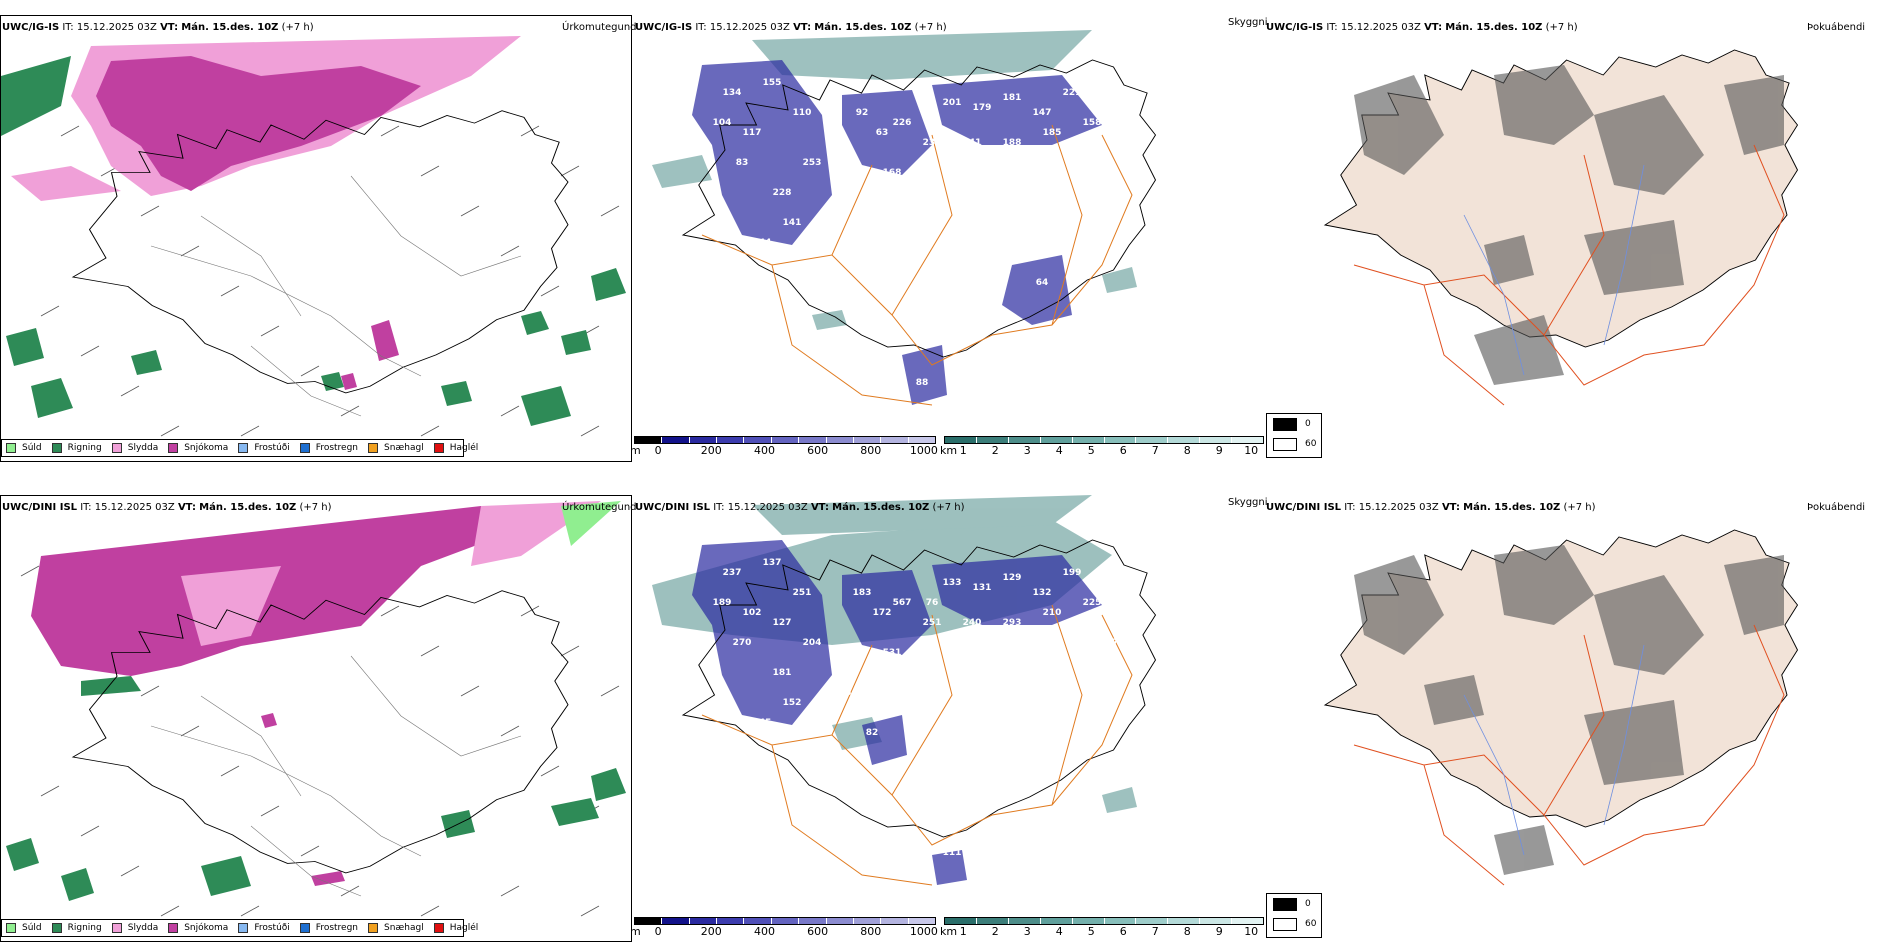 Image resolution: width=1900 pixels, height=950 pixels. Describe the element at coordinates (922, 383) in the screenshot. I see `cloud-base-label: 88` at that location.